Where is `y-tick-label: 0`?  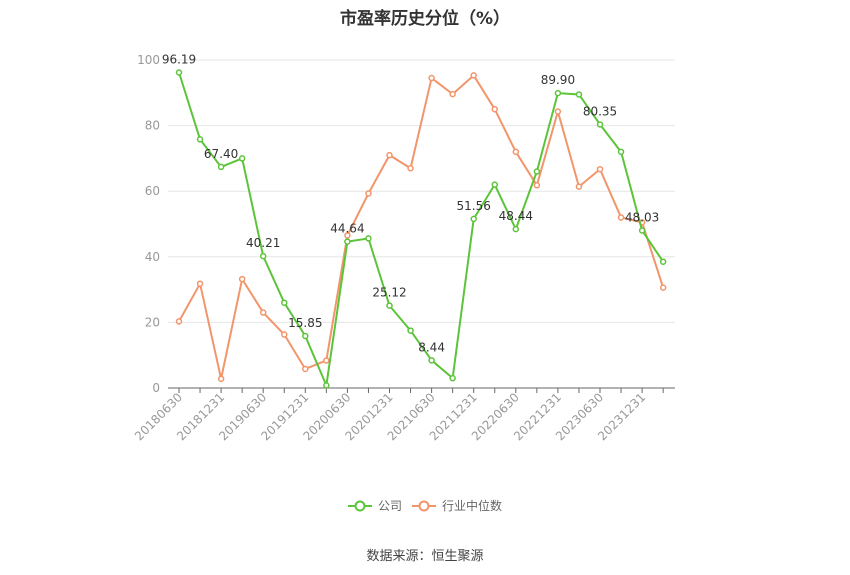 y-tick-label: 0 is located at coordinates (156, 388).